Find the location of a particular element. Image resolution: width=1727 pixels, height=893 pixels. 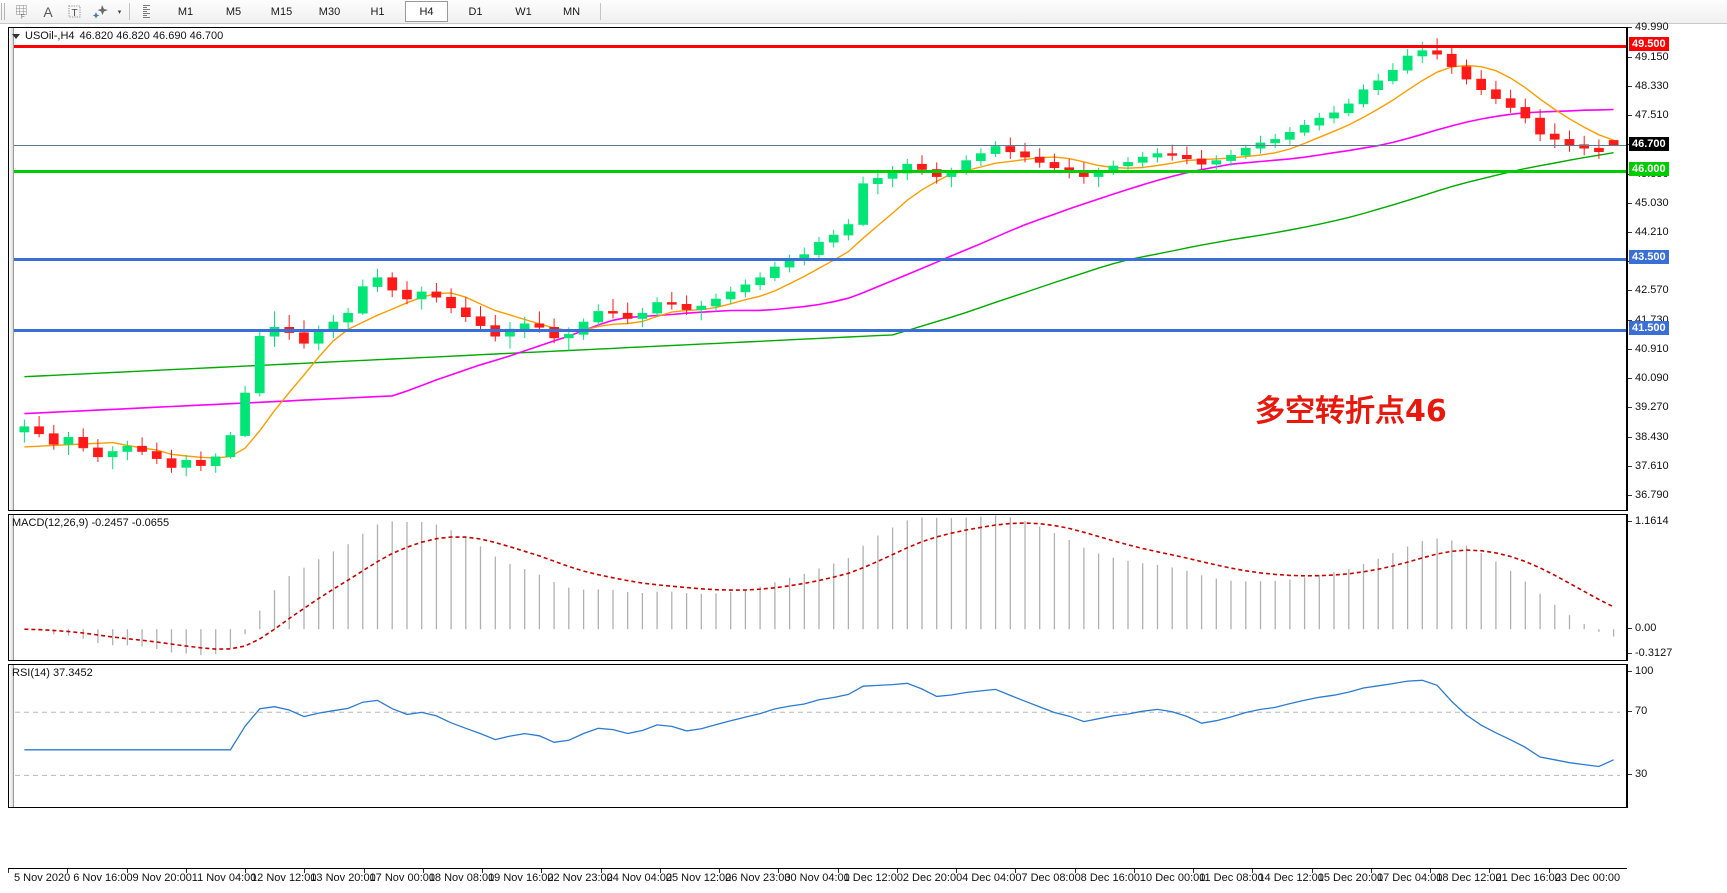

objects-icon is located at coordinates (100, 11).